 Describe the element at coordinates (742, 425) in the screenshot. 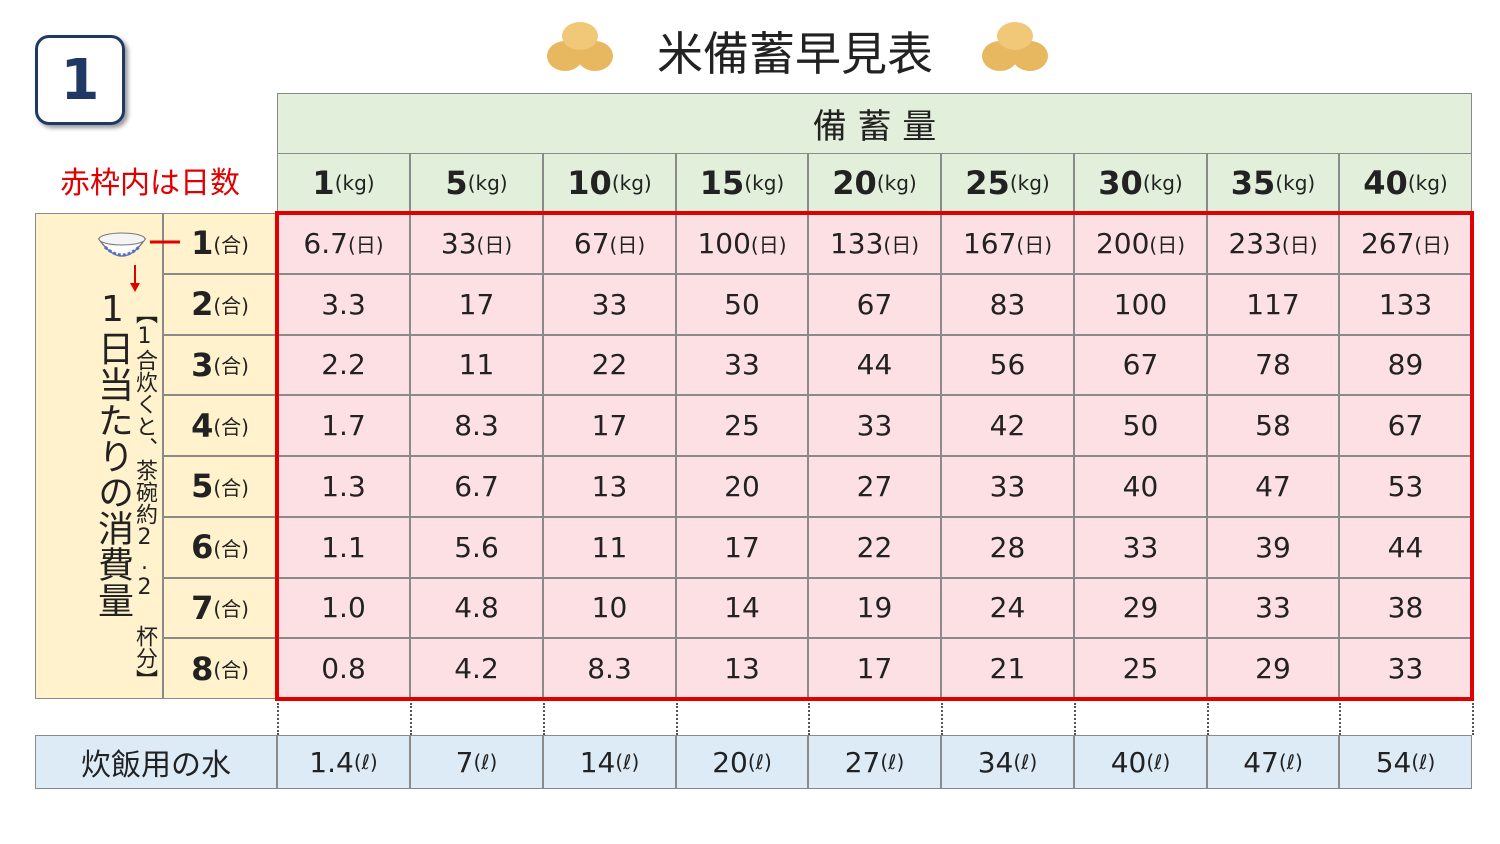

I see `data-cell: 25` at that location.